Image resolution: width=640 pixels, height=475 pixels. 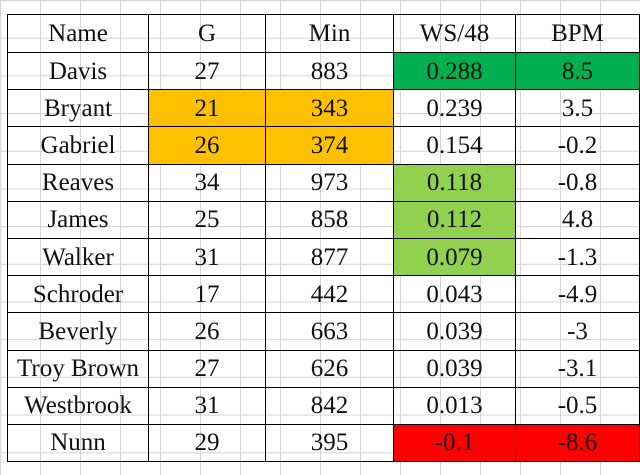 What do you see at coordinates (207, 33) in the screenshot?
I see `header-cell-g: G` at bounding box center [207, 33].